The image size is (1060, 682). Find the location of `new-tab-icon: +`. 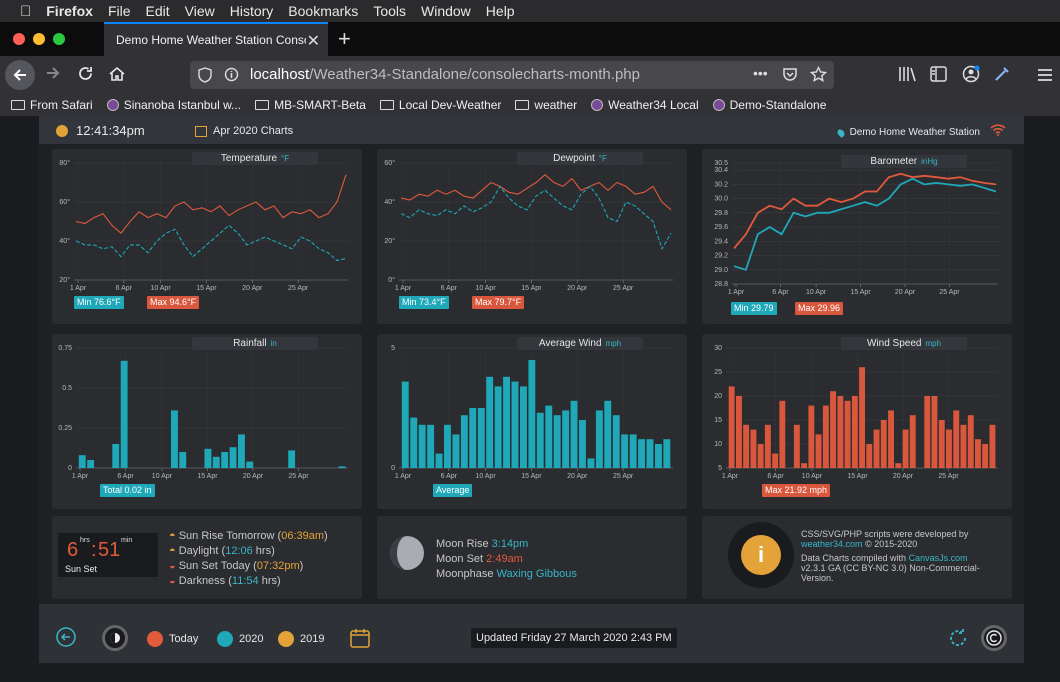

new-tab-icon: + is located at coordinates (344, 38).